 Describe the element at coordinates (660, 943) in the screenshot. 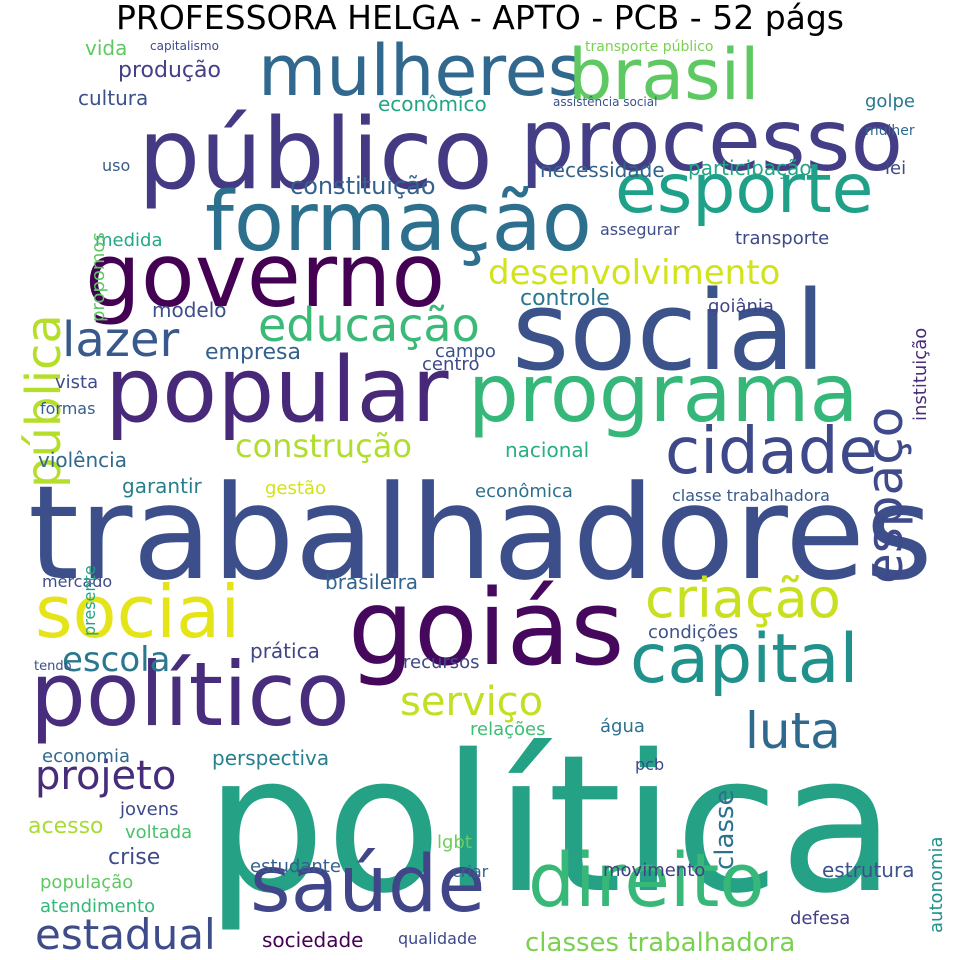

I see `word-classes-trabalhadora: classes trabalhadora` at that location.